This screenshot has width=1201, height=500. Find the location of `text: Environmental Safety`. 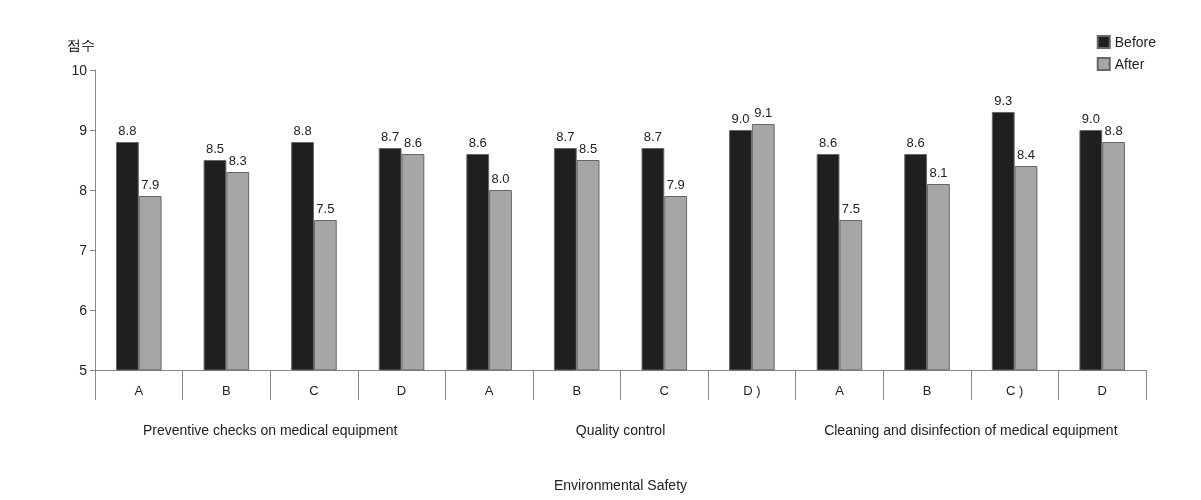

text: Environmental Safety is located at coordinates (620, 484).